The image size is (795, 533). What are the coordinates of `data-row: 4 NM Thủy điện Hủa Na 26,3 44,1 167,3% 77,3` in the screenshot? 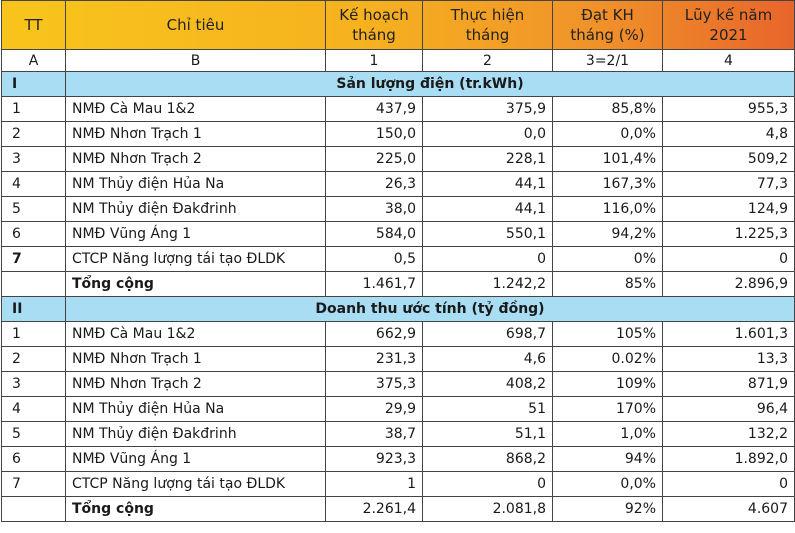 It's located at (398, 184).